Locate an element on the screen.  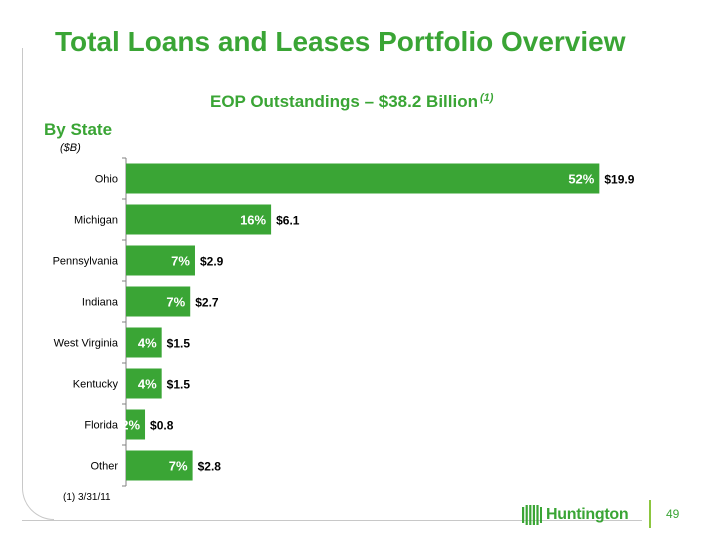
category-label: West Virginia is located at coordinates (86, 344).